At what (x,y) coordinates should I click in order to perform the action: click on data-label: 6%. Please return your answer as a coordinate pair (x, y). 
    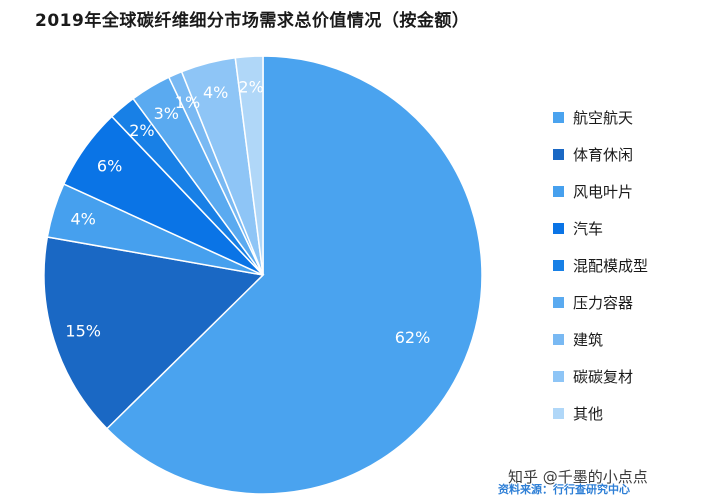
    Looking at the image, I should click on (109, 165).